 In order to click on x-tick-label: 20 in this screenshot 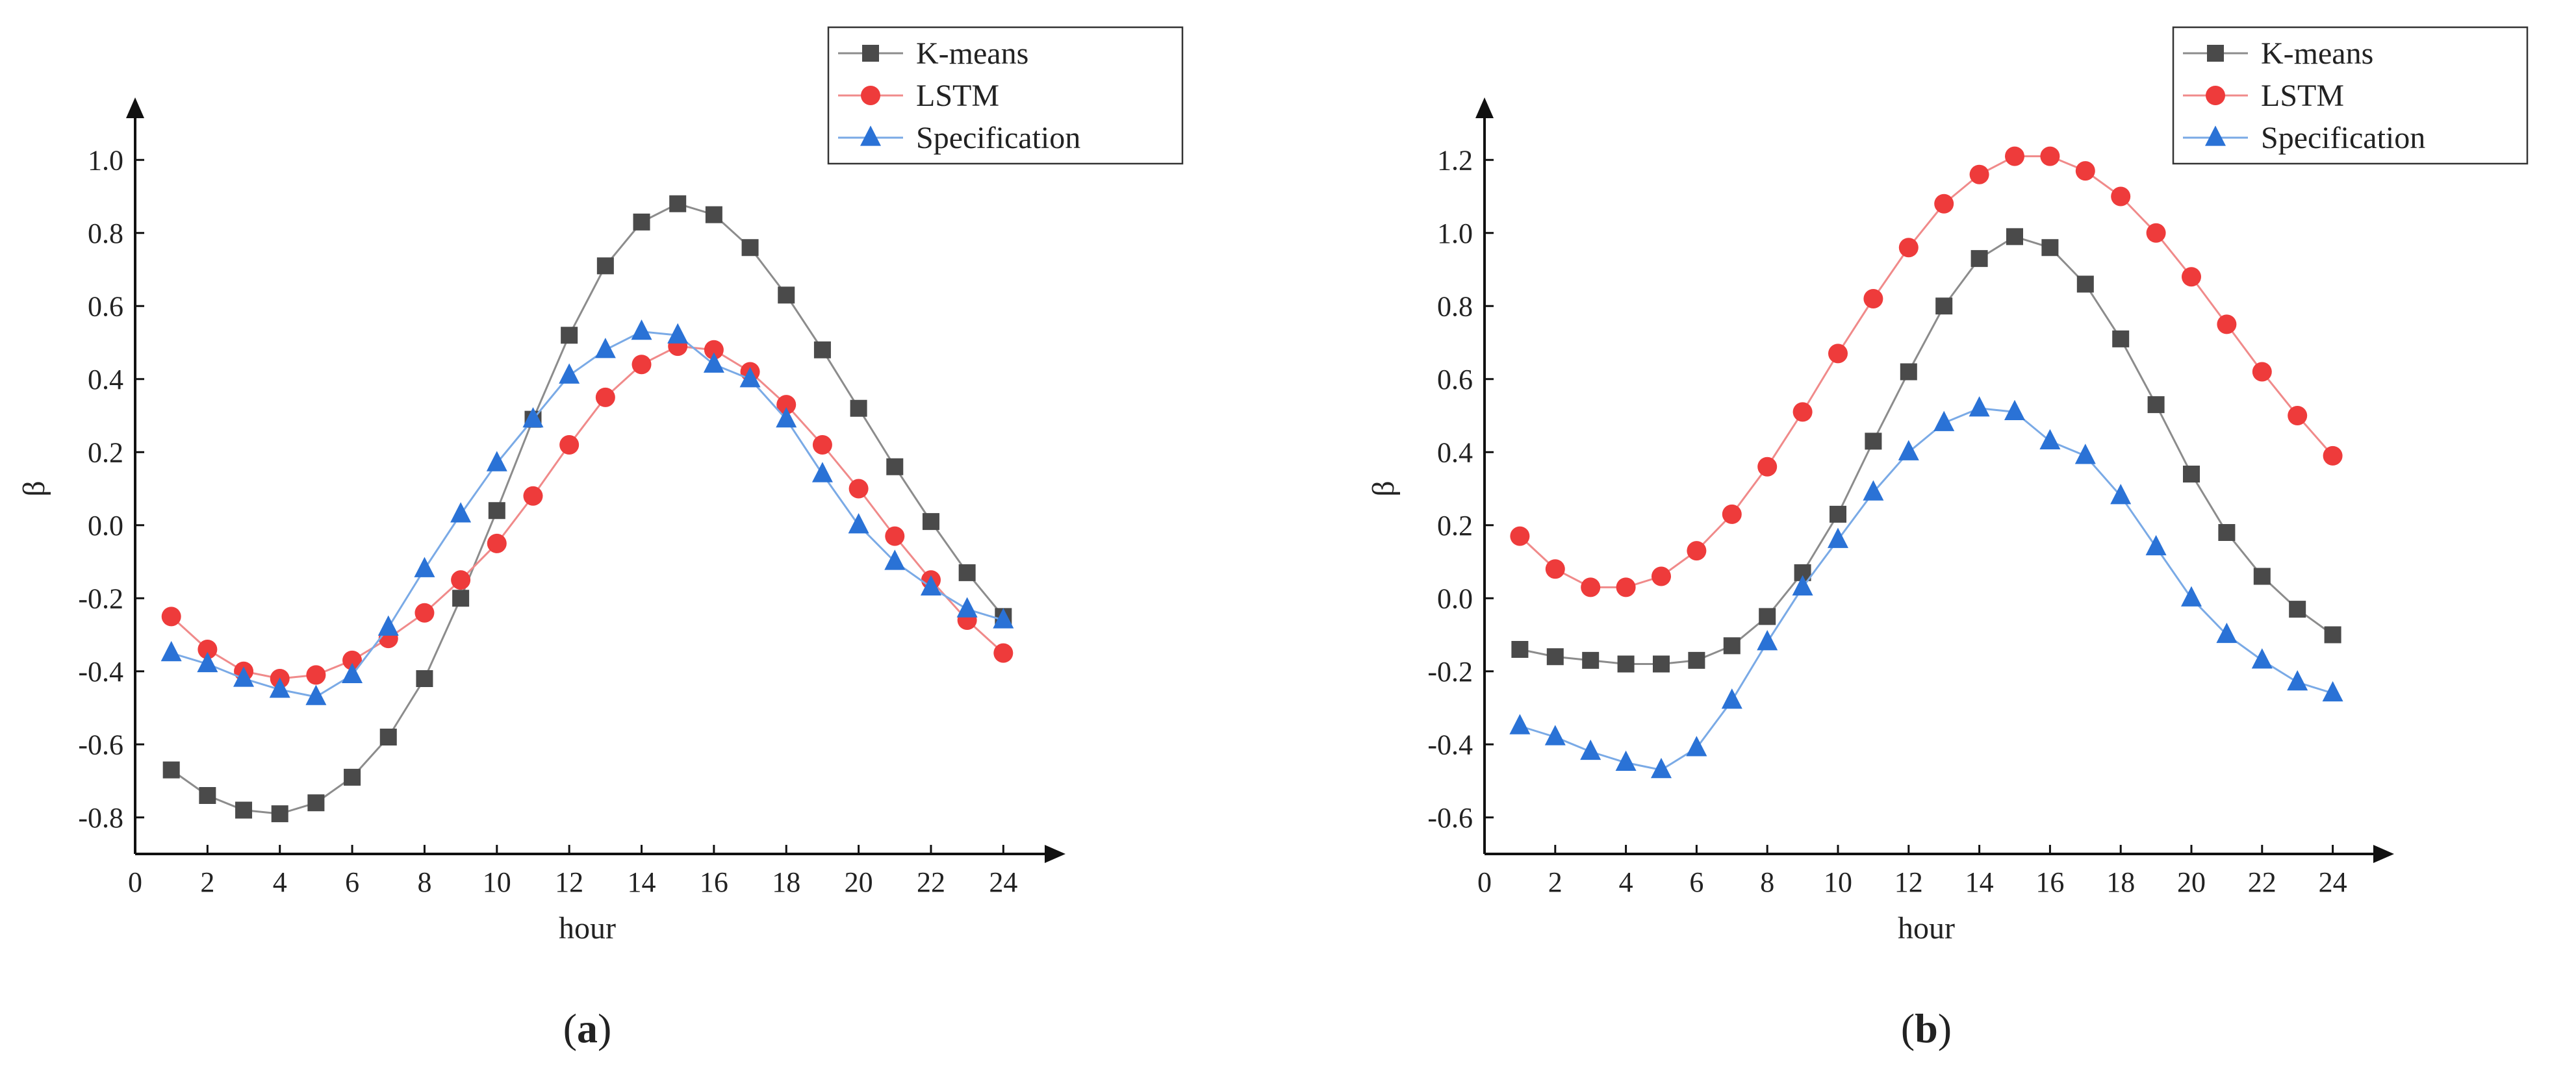, I will do `click(859, 882)`.